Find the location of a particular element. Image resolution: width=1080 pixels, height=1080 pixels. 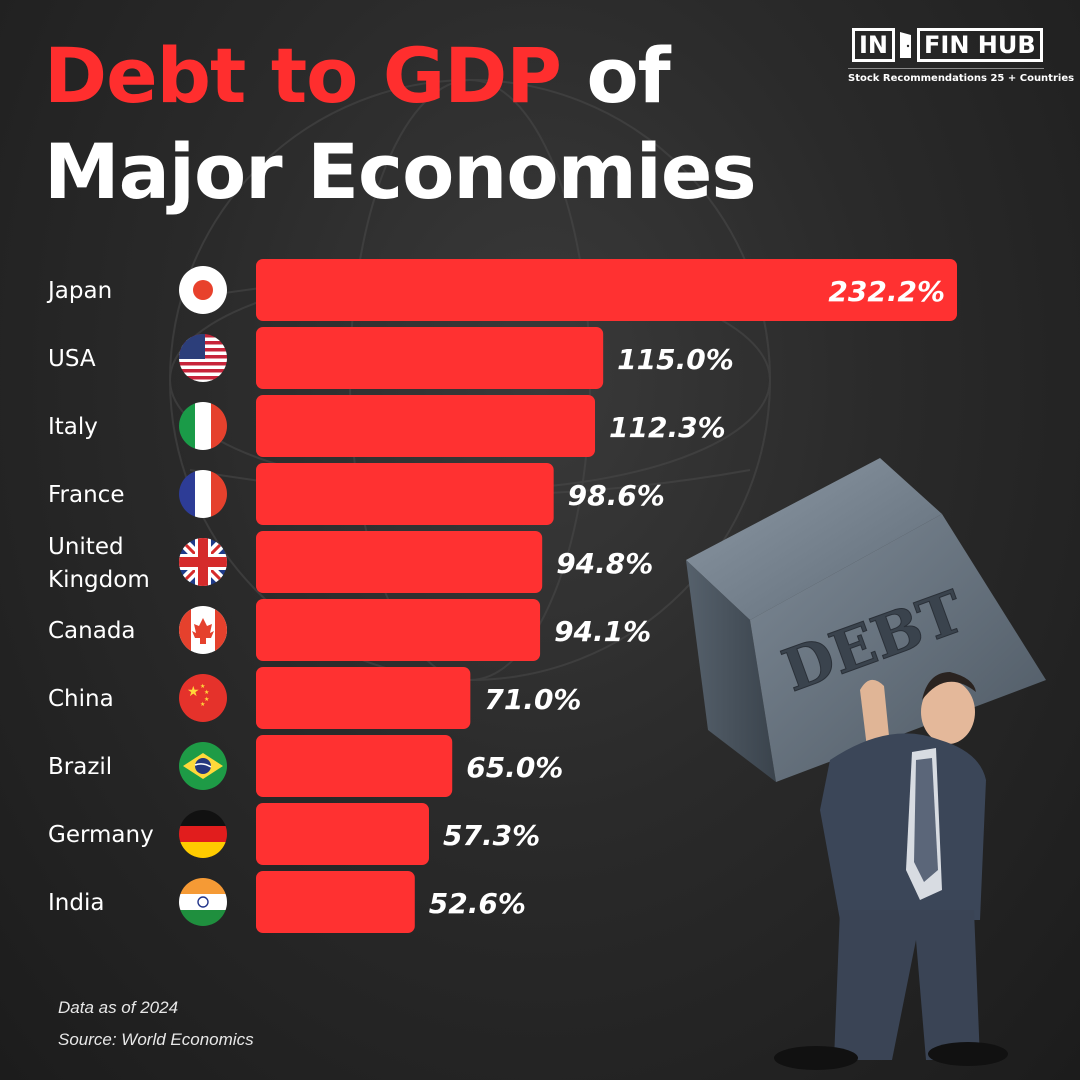

category-label-line: Italy is located at coordinates (73, 427).